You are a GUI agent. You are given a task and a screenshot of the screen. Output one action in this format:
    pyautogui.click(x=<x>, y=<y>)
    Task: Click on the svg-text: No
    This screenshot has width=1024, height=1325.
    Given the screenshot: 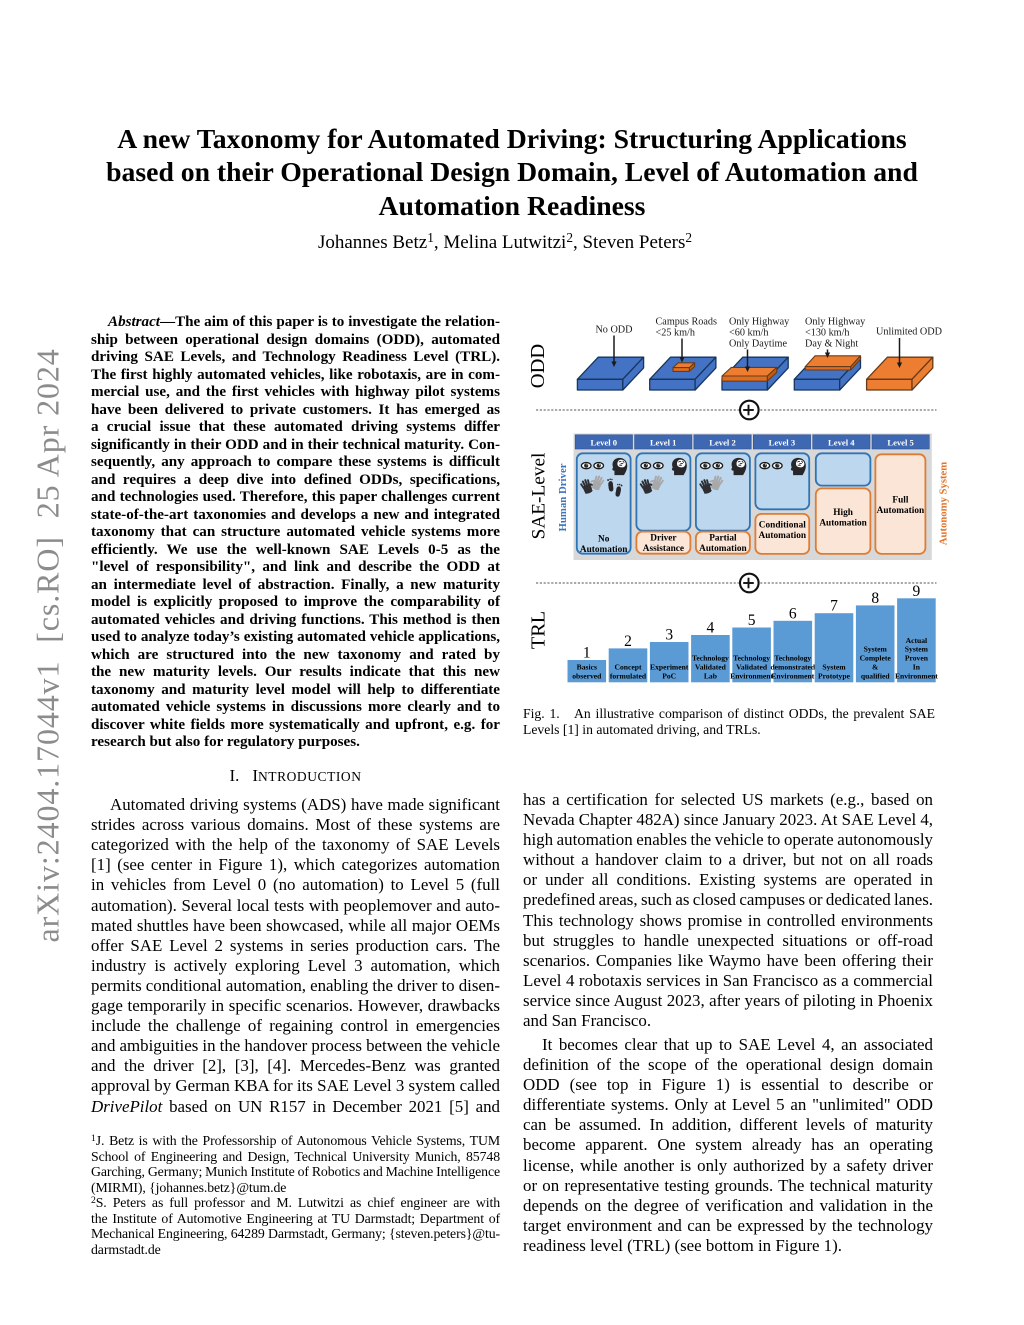 What is the action you would take?
    pyautogui.click(x=604, y=540)
    